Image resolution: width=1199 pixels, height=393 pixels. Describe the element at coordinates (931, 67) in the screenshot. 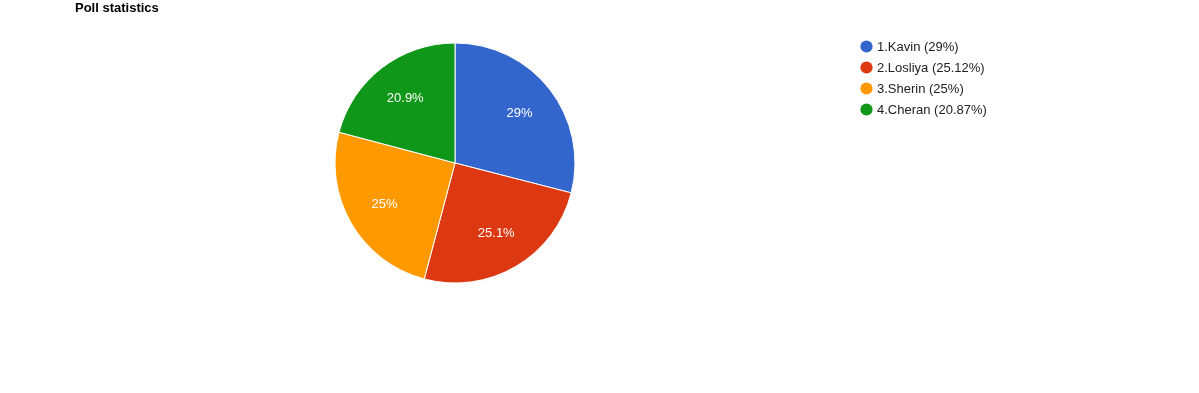

I see `legend-label: 2.Losliya (25.12%)` at that location.